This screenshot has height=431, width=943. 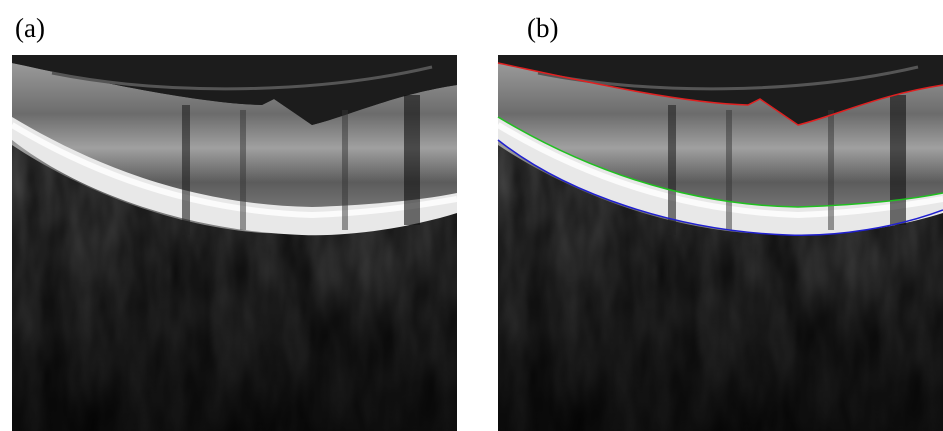 I want to click on boundary-red, so click(x=720, y=94).